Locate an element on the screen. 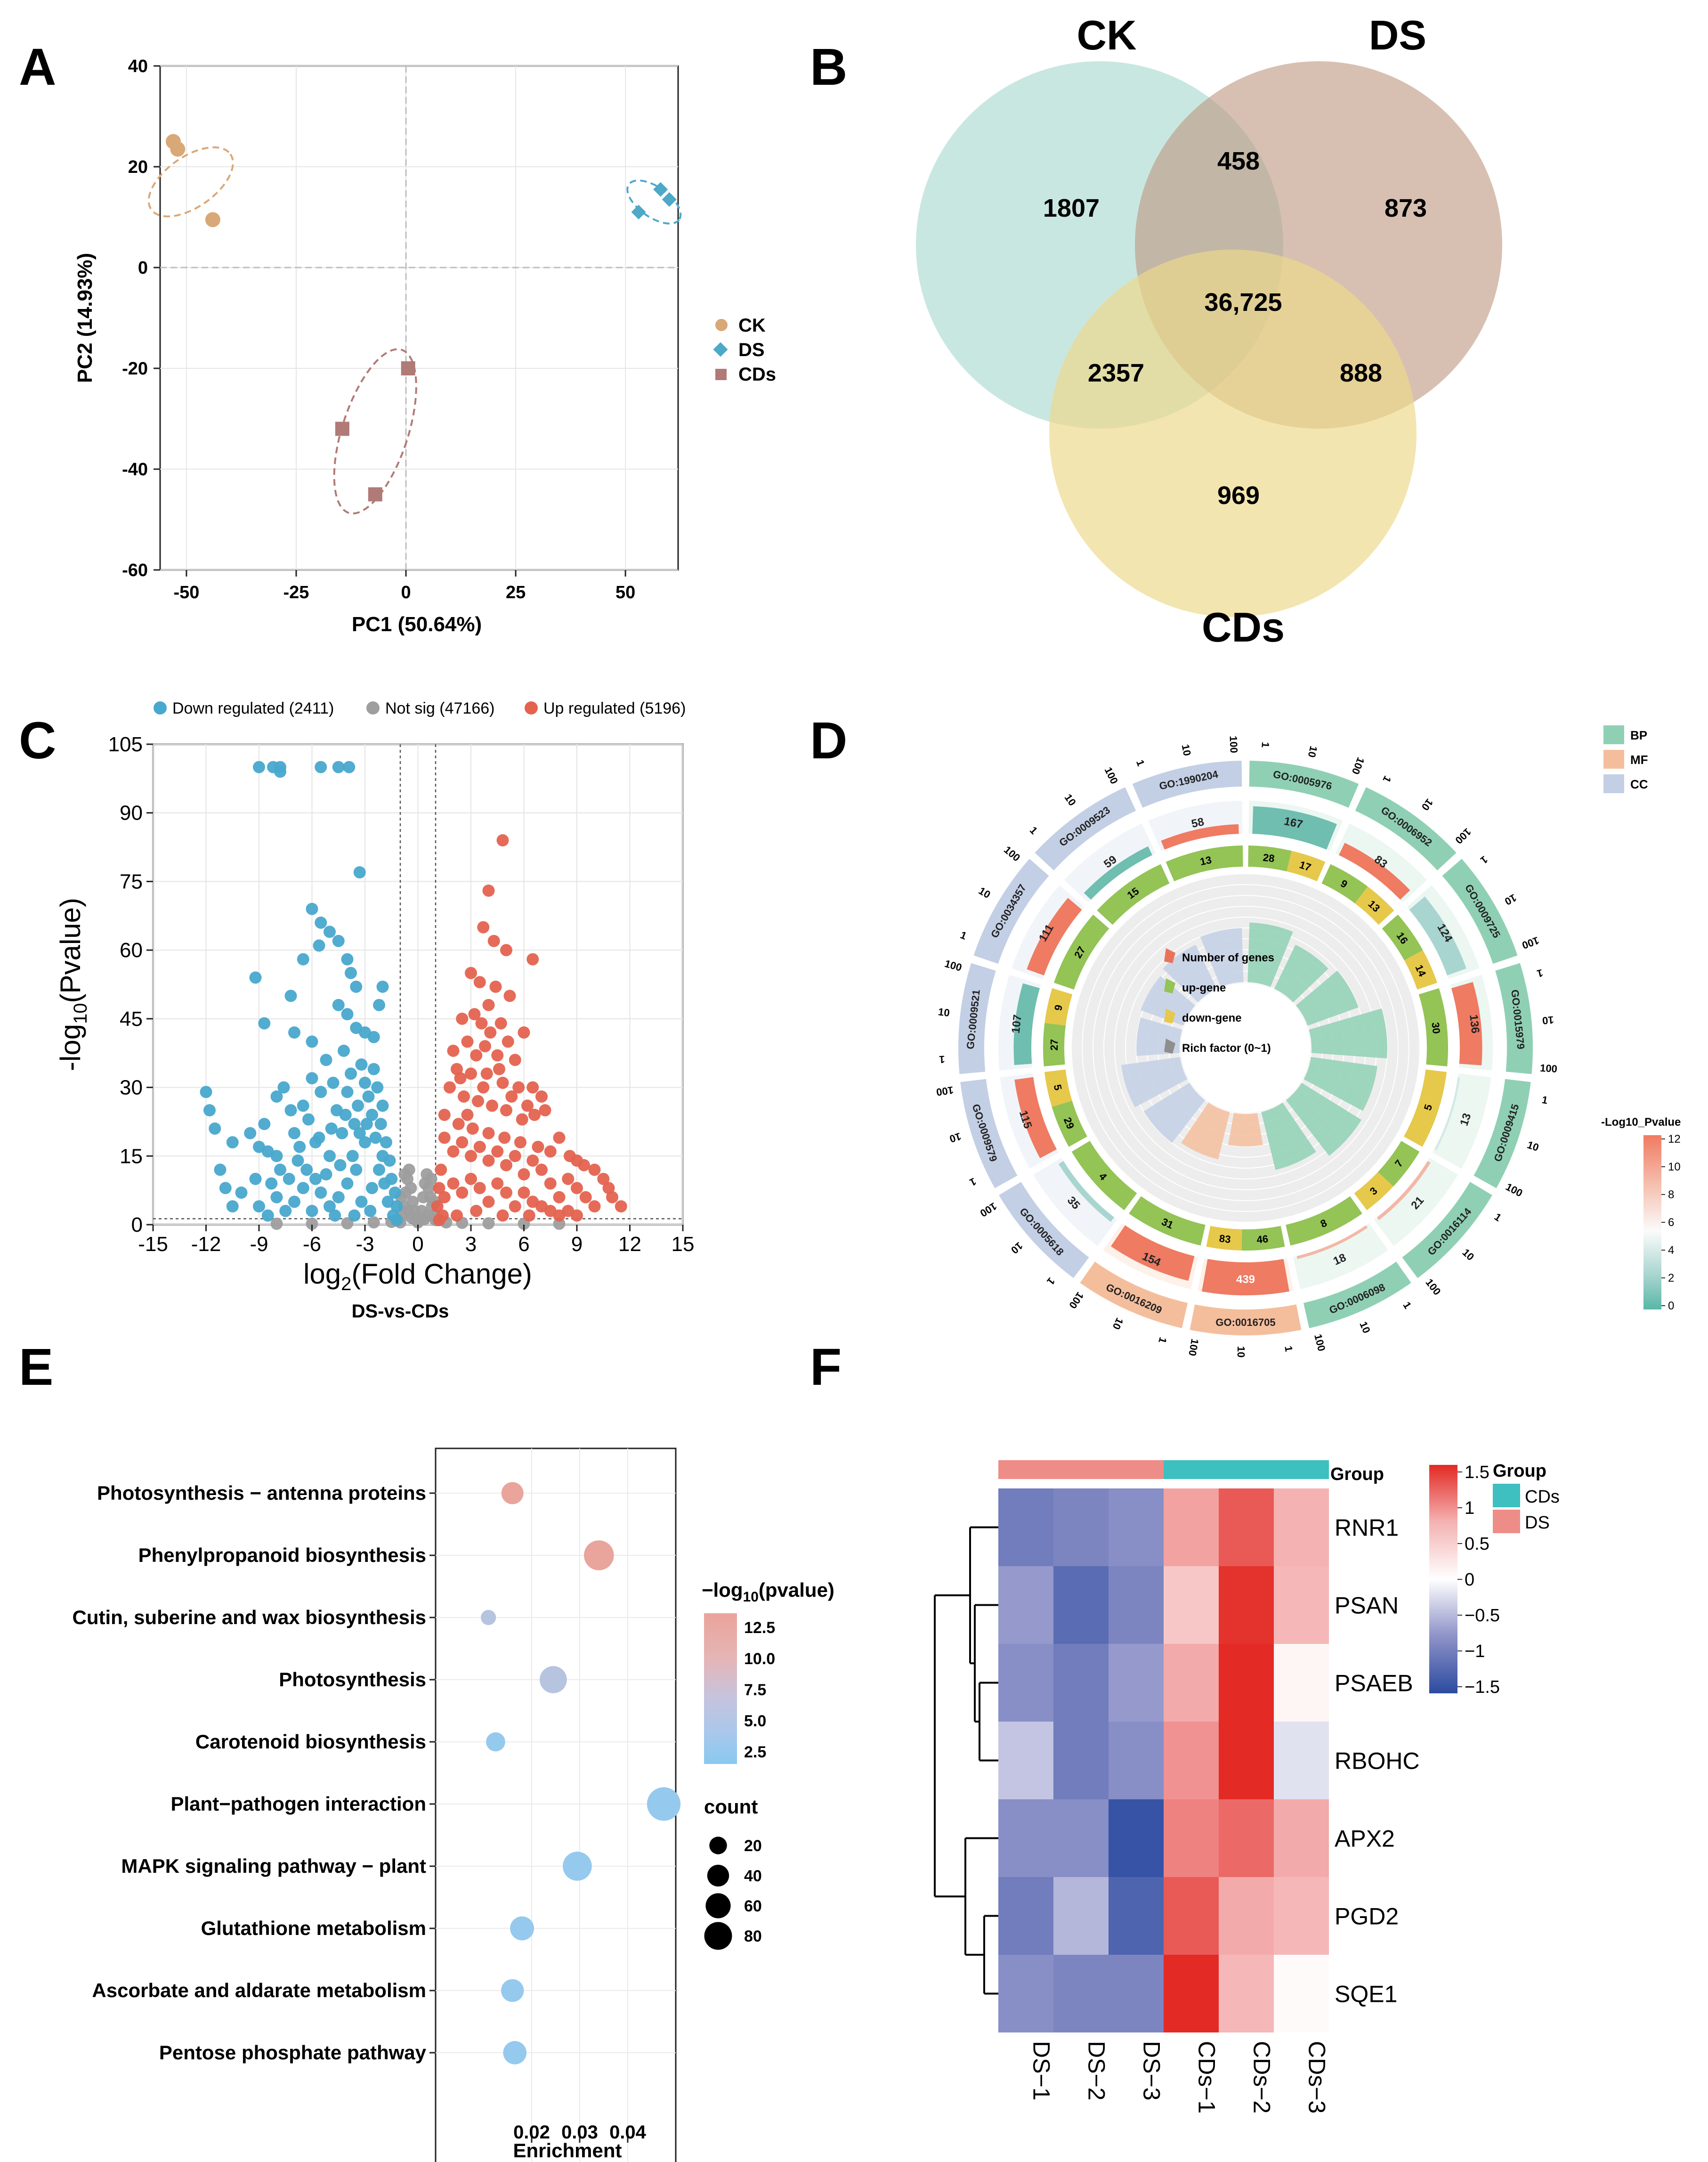 Image resolution: width=1708 pixels, height=2162 pixels. enrichment-bubble is located at coordinates (577, 1866).